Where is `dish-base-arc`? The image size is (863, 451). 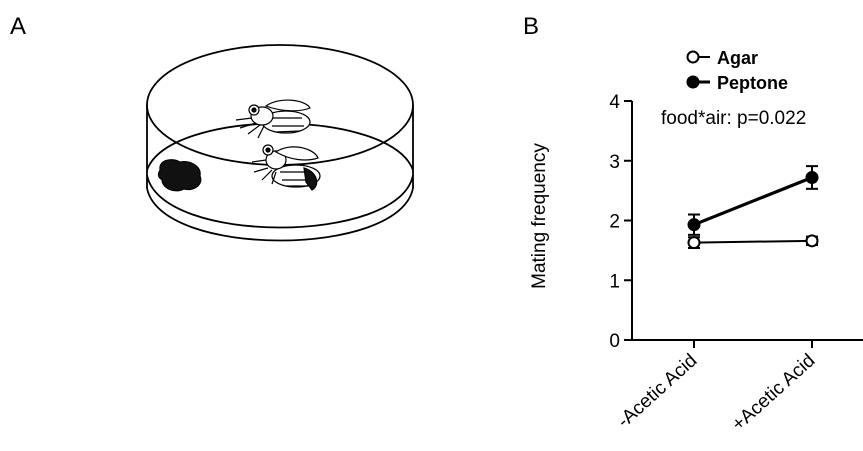 dish-base-arc is located at coordinates (280, 214).